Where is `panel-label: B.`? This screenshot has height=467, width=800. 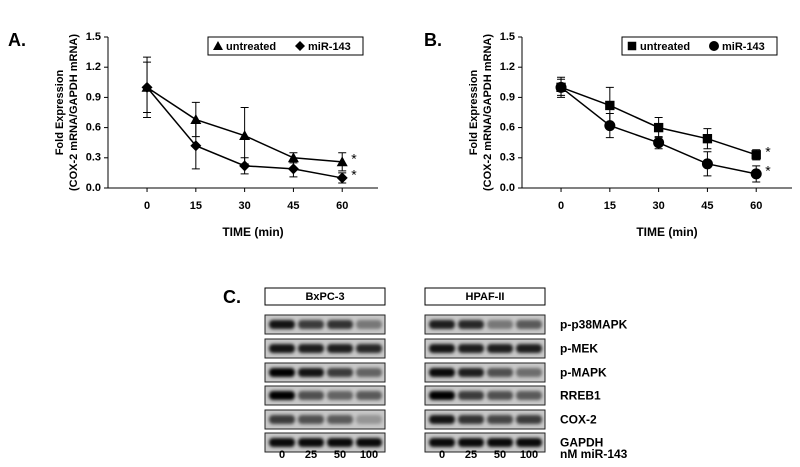
panel-label: B. is located at coordinates (433, 40).